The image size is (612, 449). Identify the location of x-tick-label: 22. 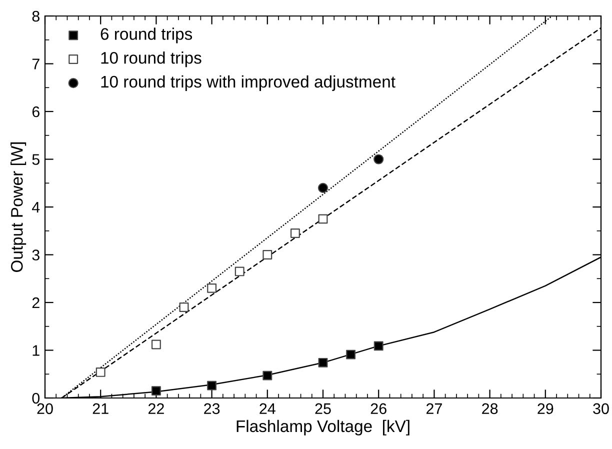
(156, 408).